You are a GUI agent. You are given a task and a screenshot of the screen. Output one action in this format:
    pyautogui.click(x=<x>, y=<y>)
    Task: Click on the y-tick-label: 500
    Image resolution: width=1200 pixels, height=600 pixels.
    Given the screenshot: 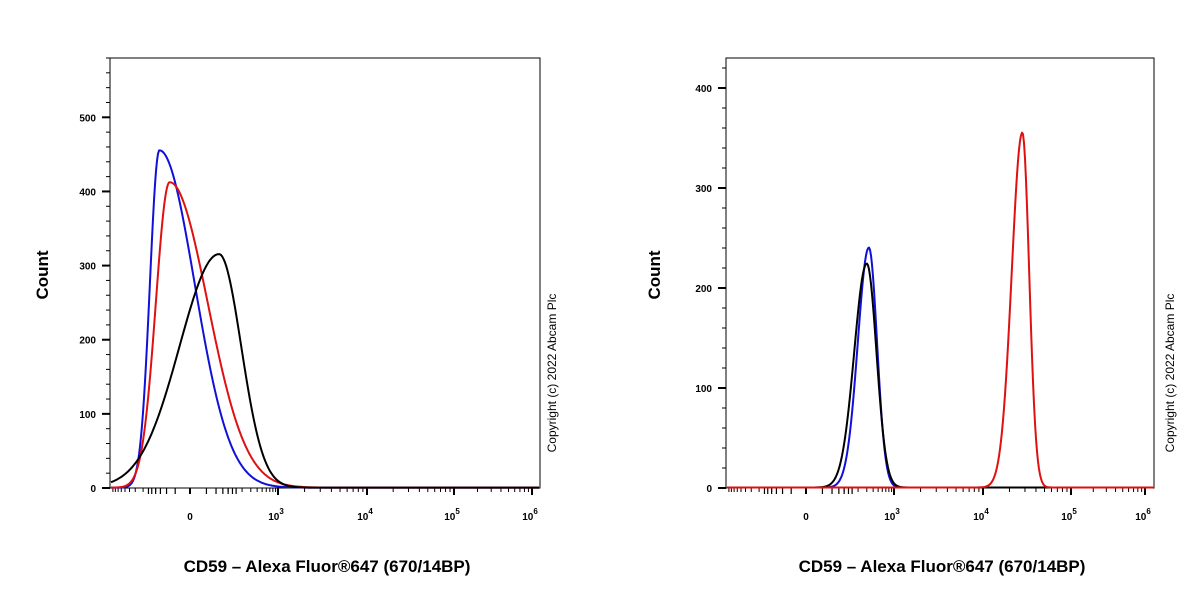 What is the action you would take?
    pyautogui.click(x=87, y=118)
    